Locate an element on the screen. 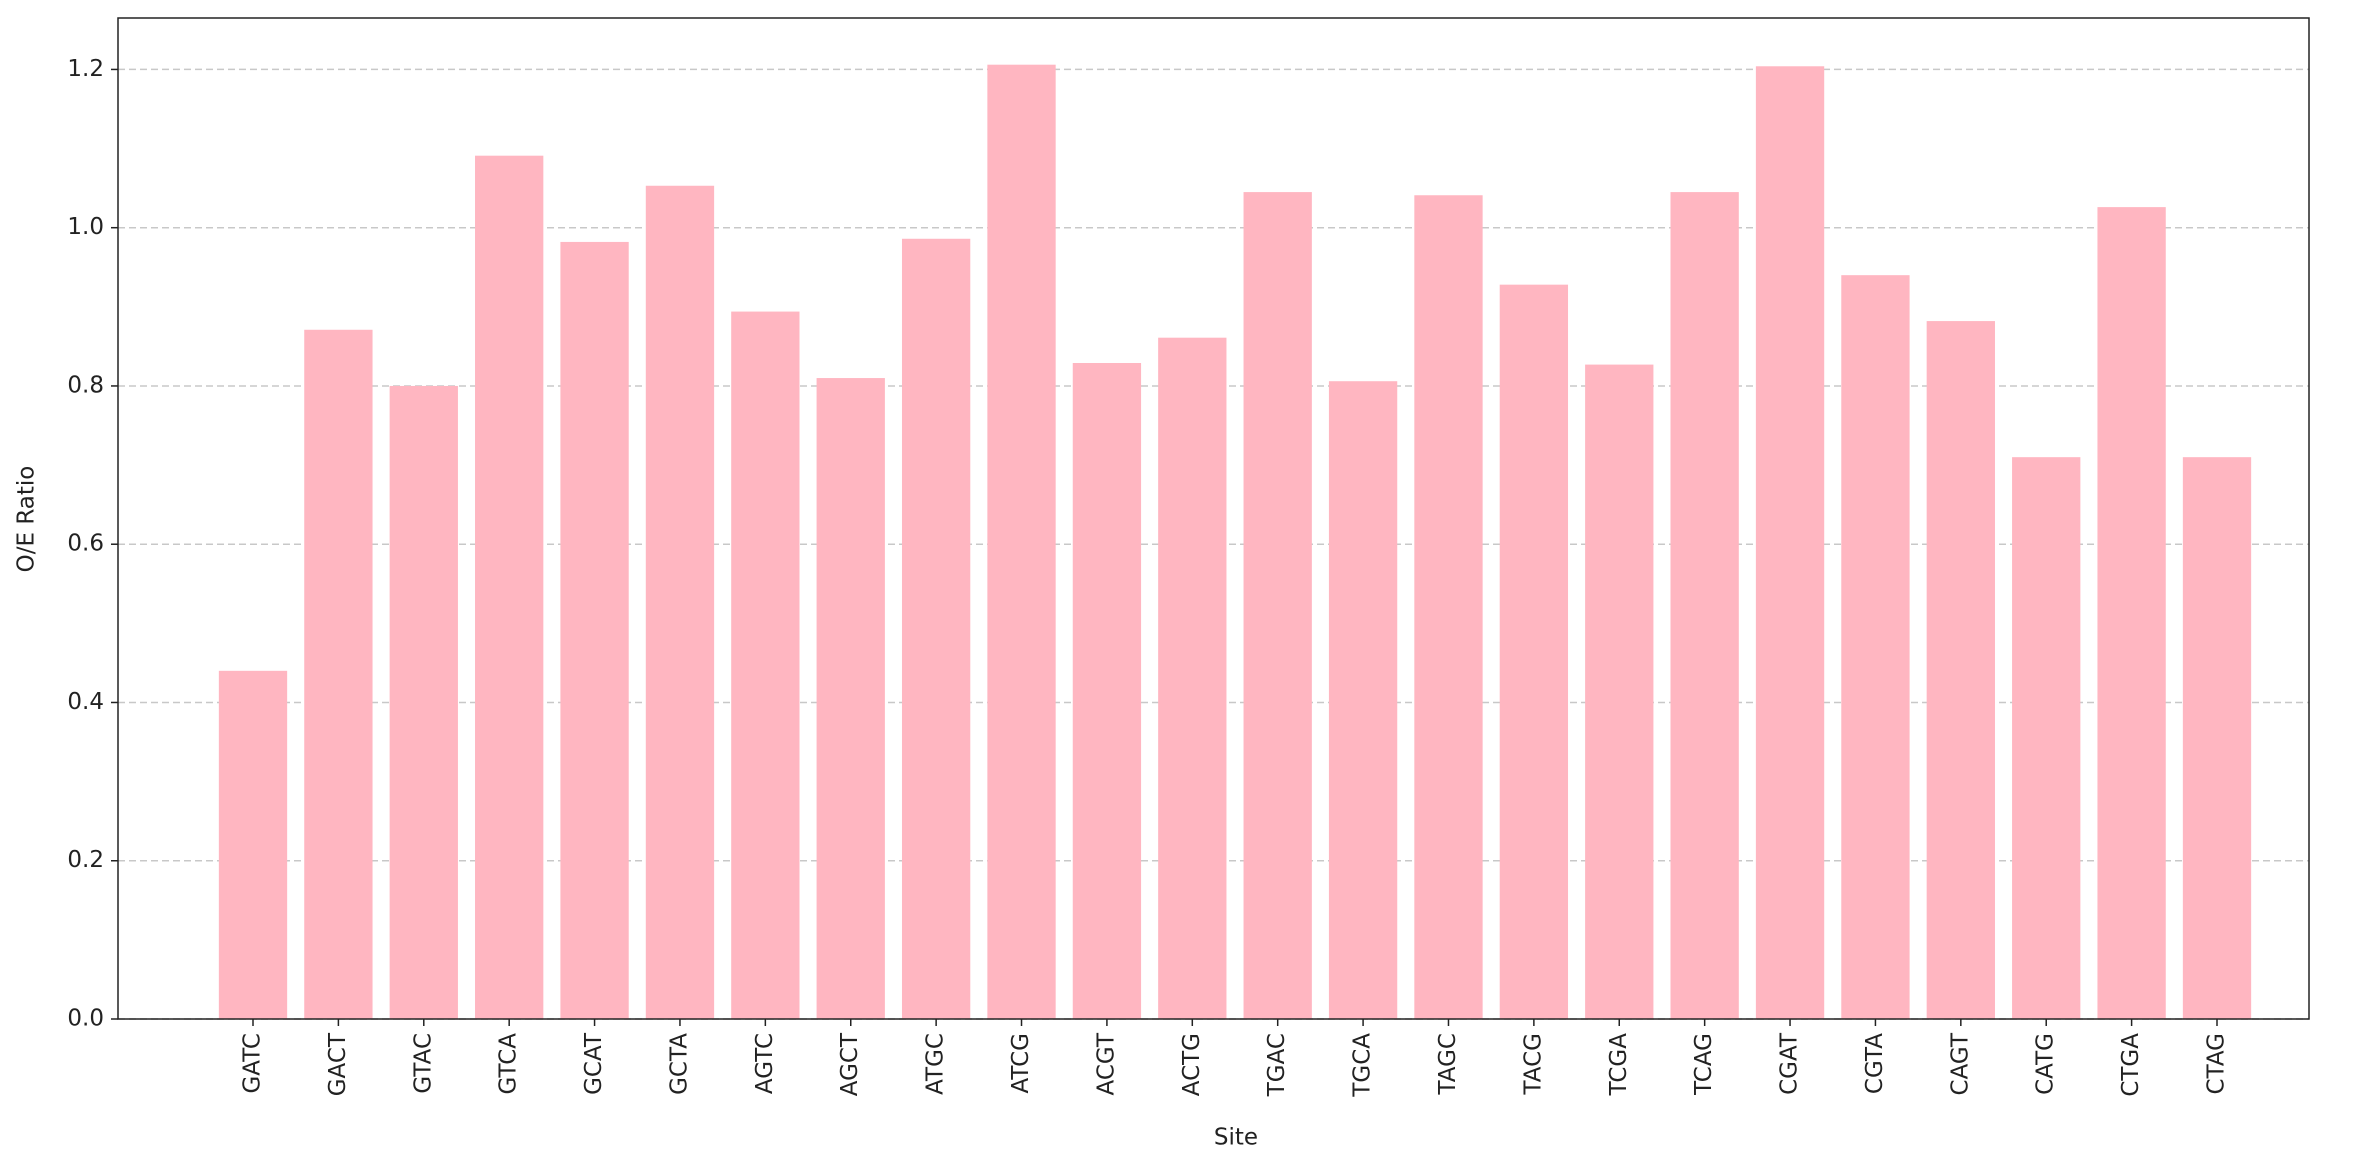 This screenshot has height=1166, width=2374. y-tick-label: 0.2 is located at coordinates (85, 860).